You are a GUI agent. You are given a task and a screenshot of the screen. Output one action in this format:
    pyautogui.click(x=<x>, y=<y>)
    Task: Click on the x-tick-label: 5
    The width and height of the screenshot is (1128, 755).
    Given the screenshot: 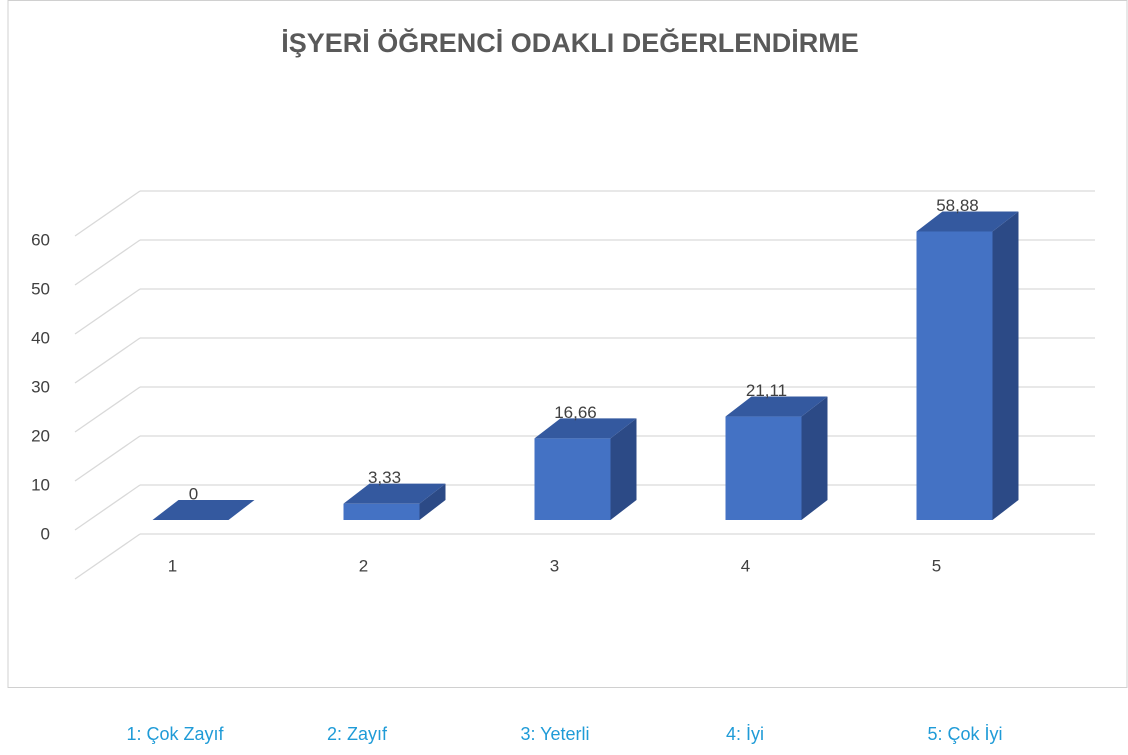 What is the action you would take?
    pyautogui.click(x=936, y=565)
    